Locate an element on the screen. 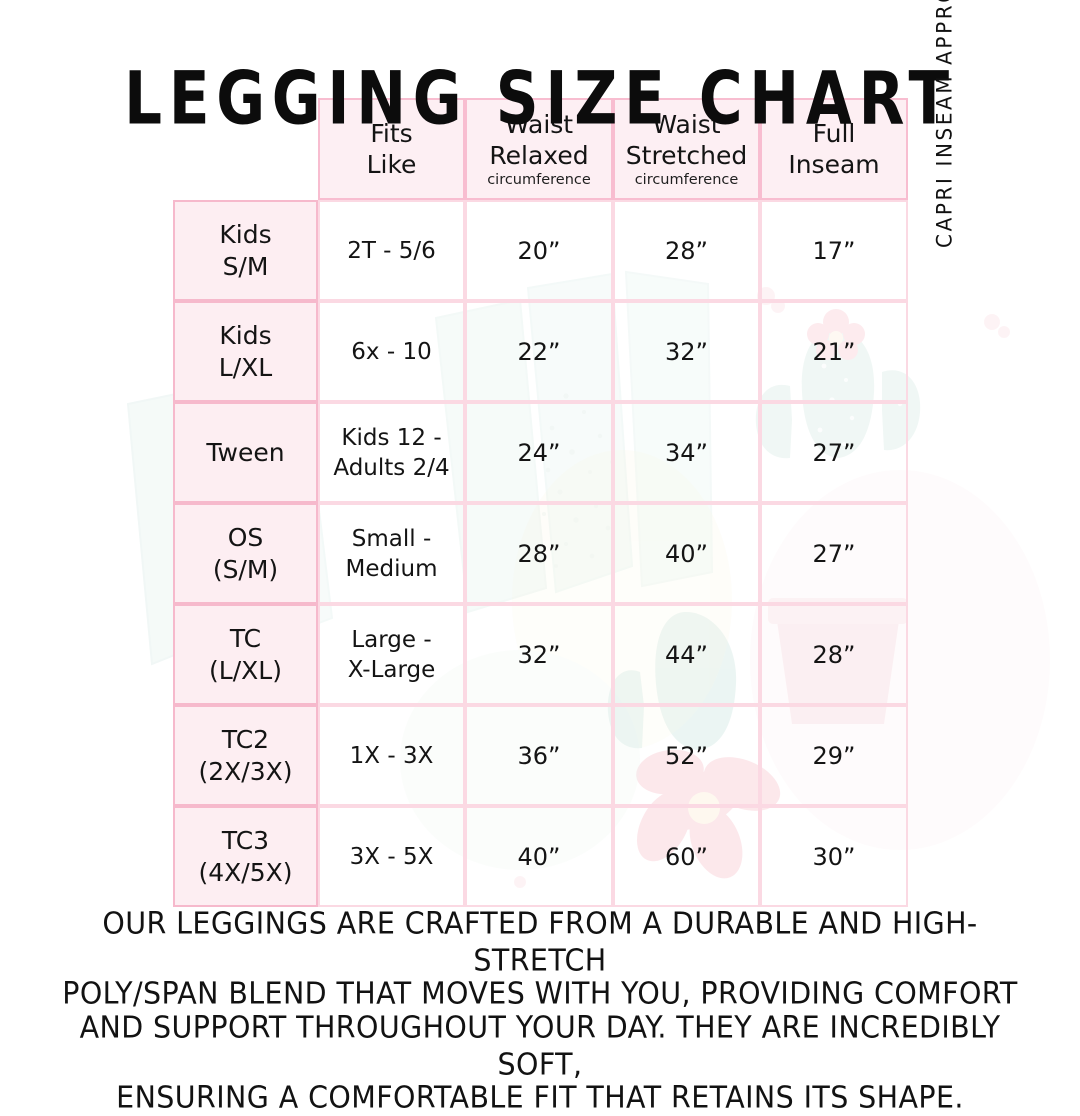  table-row: TC3 (4X/5X) 3X - 5X 40” 60” 30” is located at coordinates (540, 856).